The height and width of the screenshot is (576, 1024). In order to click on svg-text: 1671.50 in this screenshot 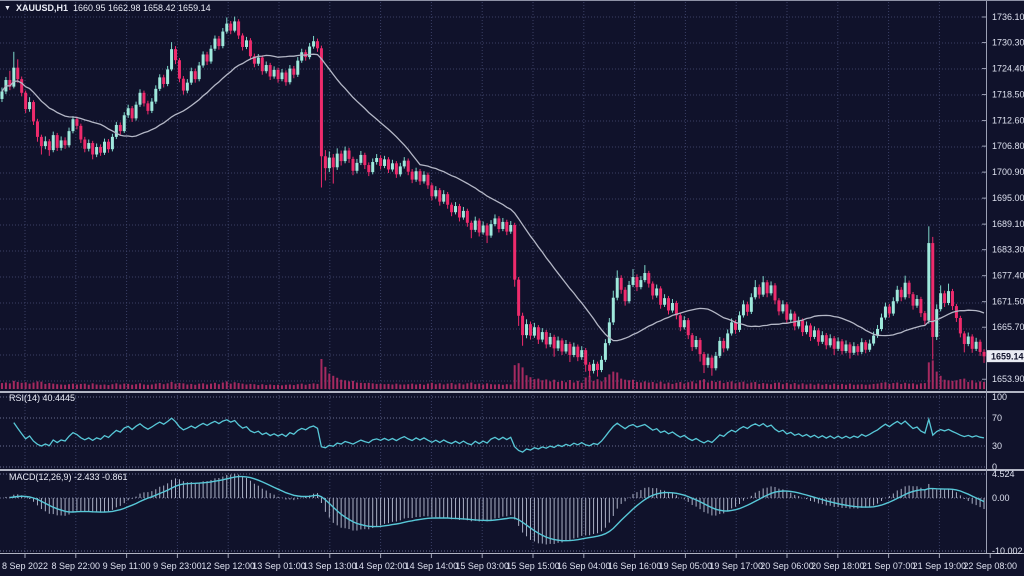, I will do `click(1008, 302)`.